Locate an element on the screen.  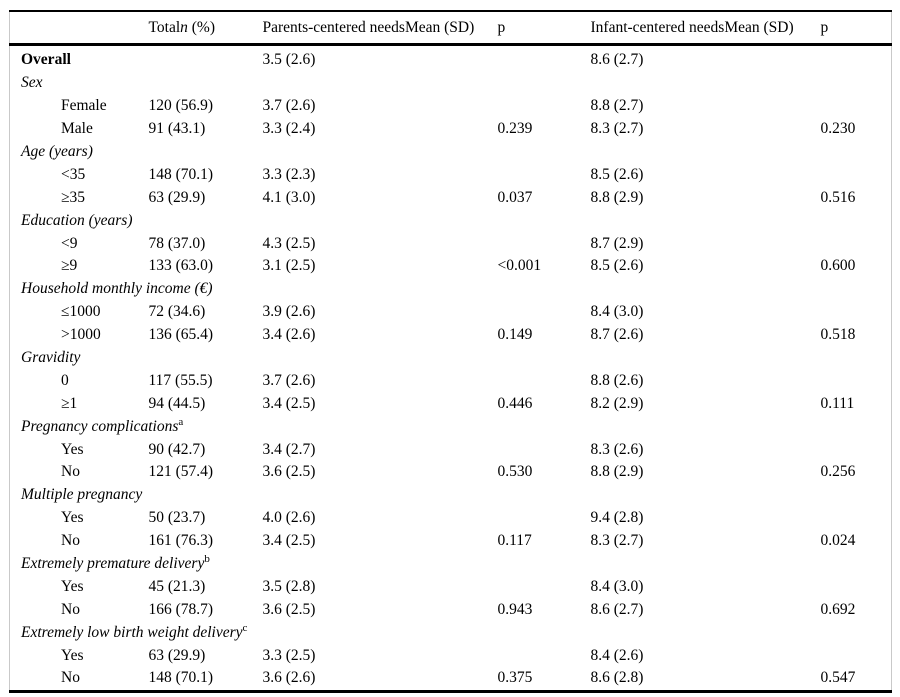
infant-needs-mean-sd: 8.7 (2.6) is located at coordinates (617, 335).